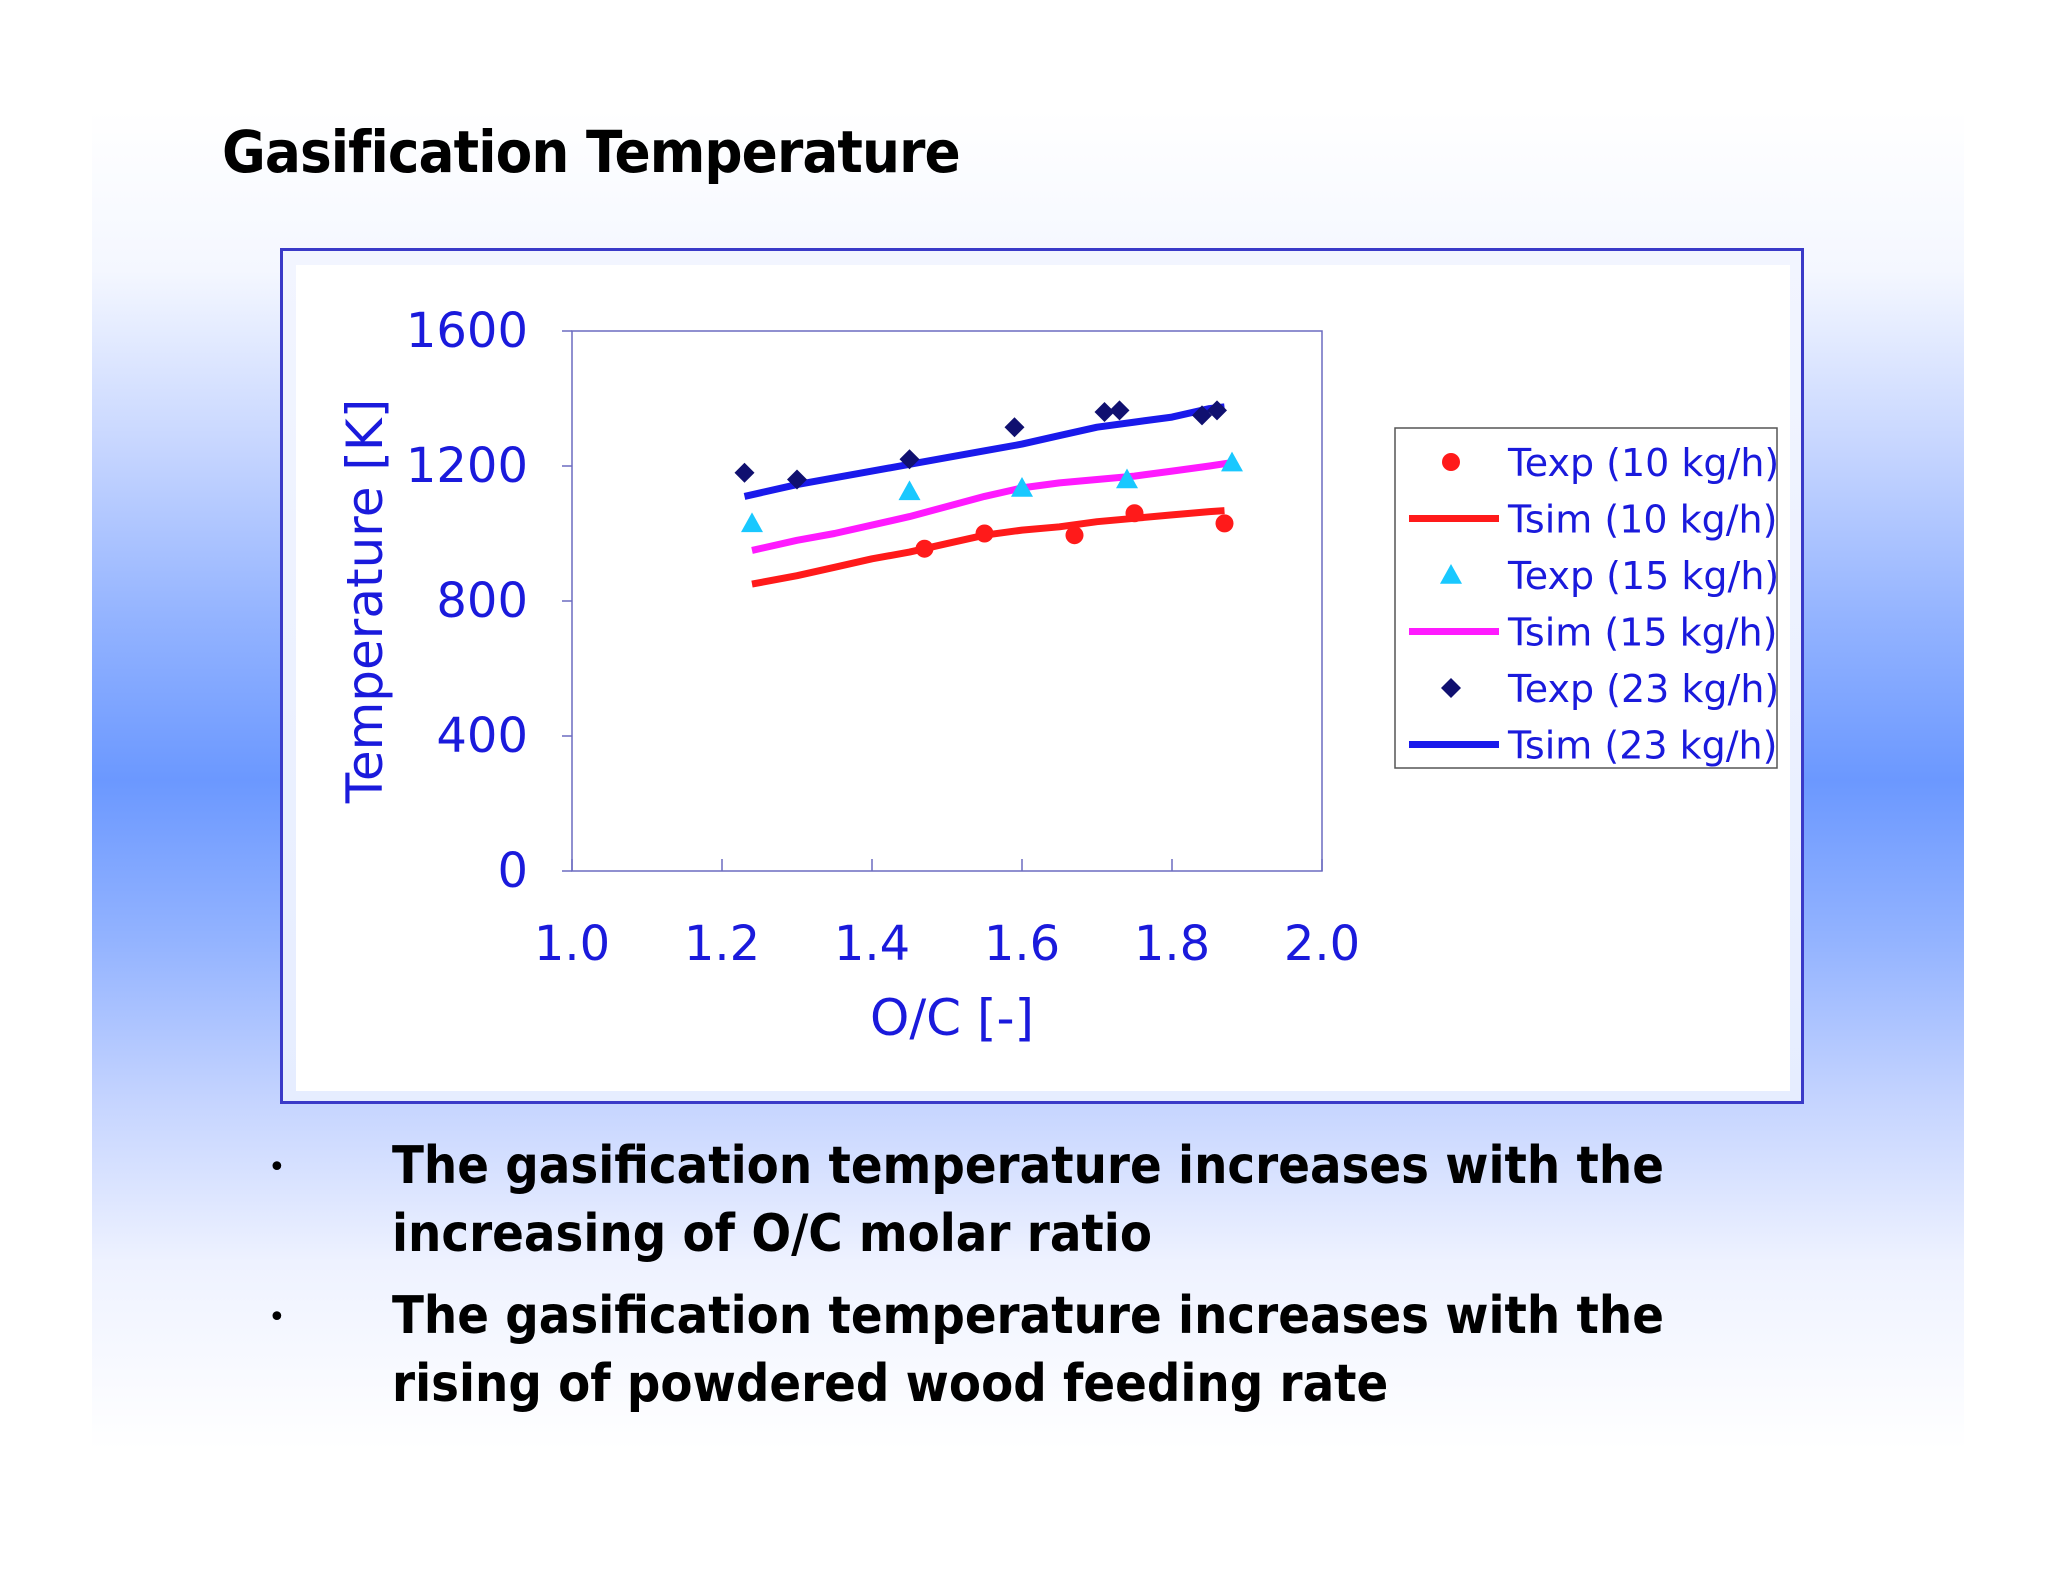 The height and width of the screenshot is (1582, 2048). I want to click on x-tick-label: 1.8, so click(1172, 944).